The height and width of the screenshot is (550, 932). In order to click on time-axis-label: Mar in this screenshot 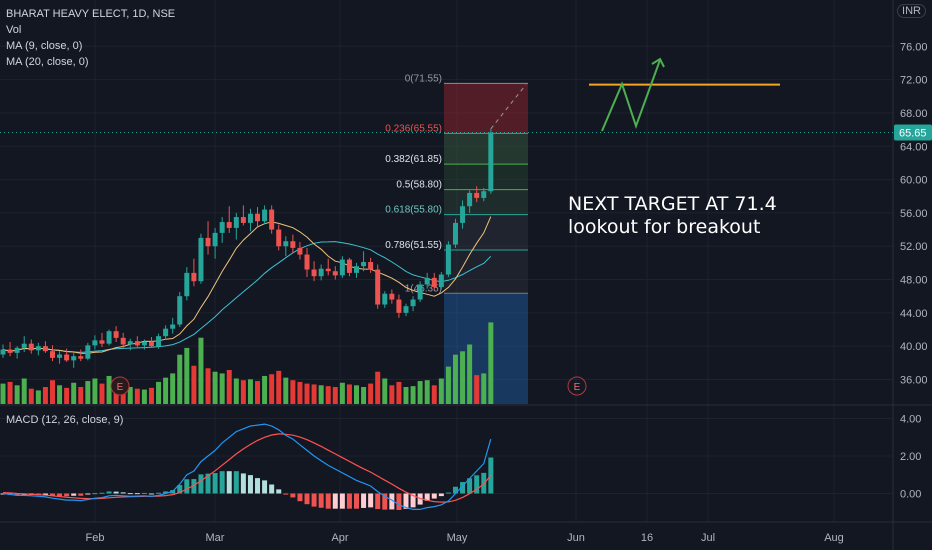, I will do `click(215, 538)`.